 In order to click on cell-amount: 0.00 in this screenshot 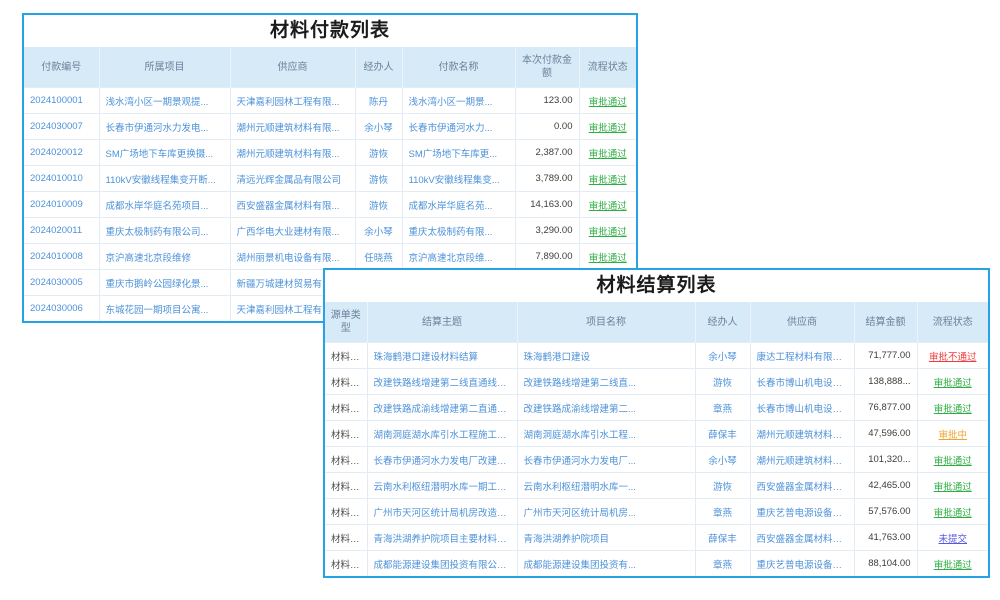, I will do `click(547, 126)`.